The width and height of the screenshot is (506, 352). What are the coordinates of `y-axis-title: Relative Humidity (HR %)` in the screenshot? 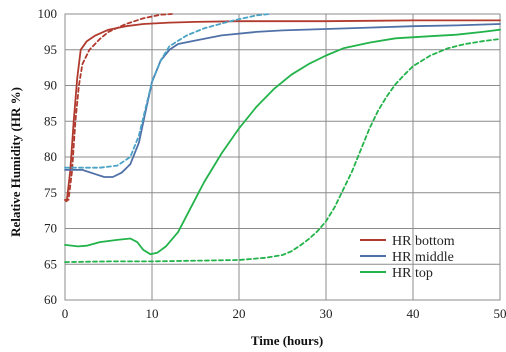 It's located at (15, 162).